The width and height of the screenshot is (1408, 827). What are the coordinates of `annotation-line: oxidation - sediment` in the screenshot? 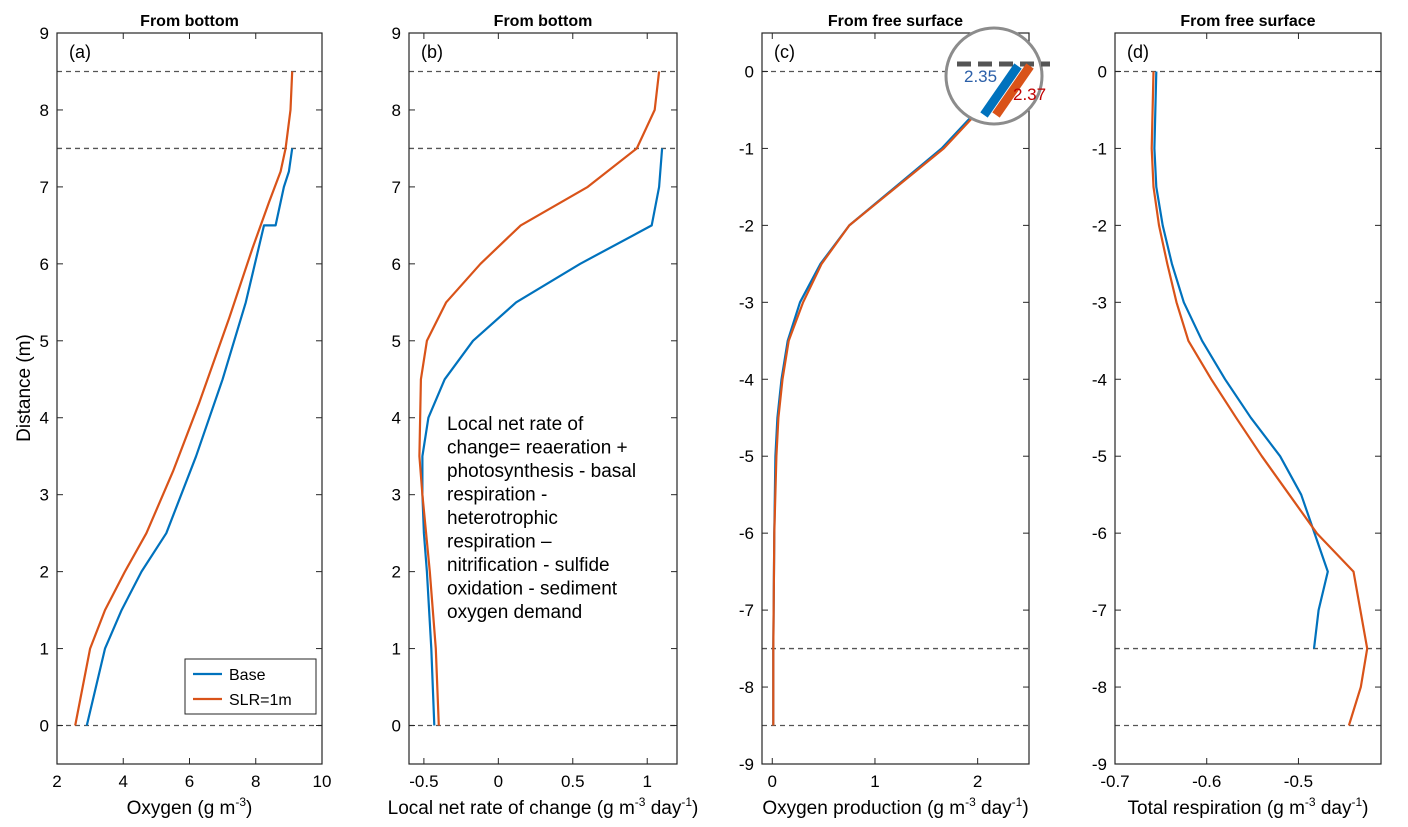 It's located at (532, 589).